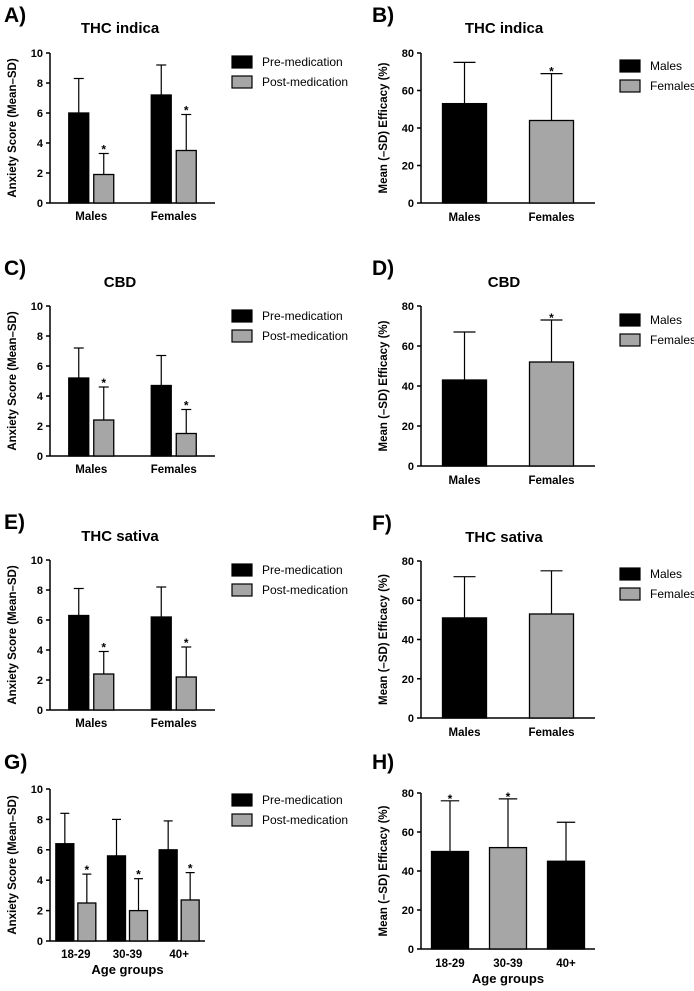 This screenshot has height=991, width=694. Describe the element at coordinates (120, 28) in the screenshot. I see `chart-title: THC indica` at that location.